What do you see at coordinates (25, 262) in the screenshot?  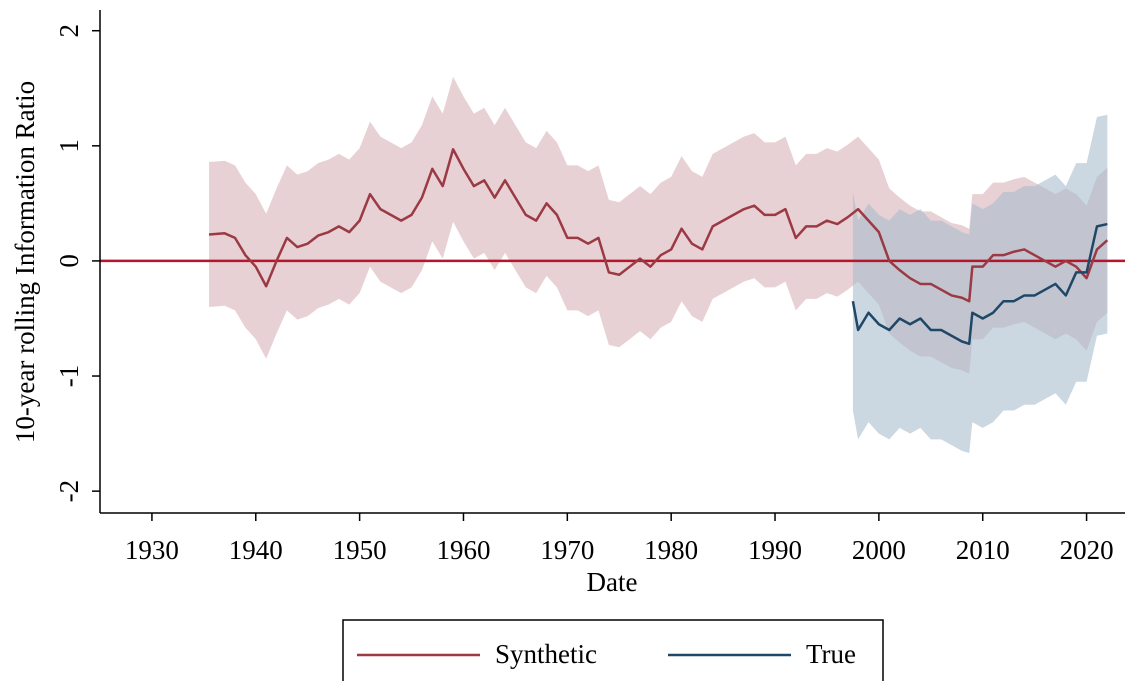 I see `y-axis-label: 10-year rolling Information Ratio` at bounding box center [25, 262].